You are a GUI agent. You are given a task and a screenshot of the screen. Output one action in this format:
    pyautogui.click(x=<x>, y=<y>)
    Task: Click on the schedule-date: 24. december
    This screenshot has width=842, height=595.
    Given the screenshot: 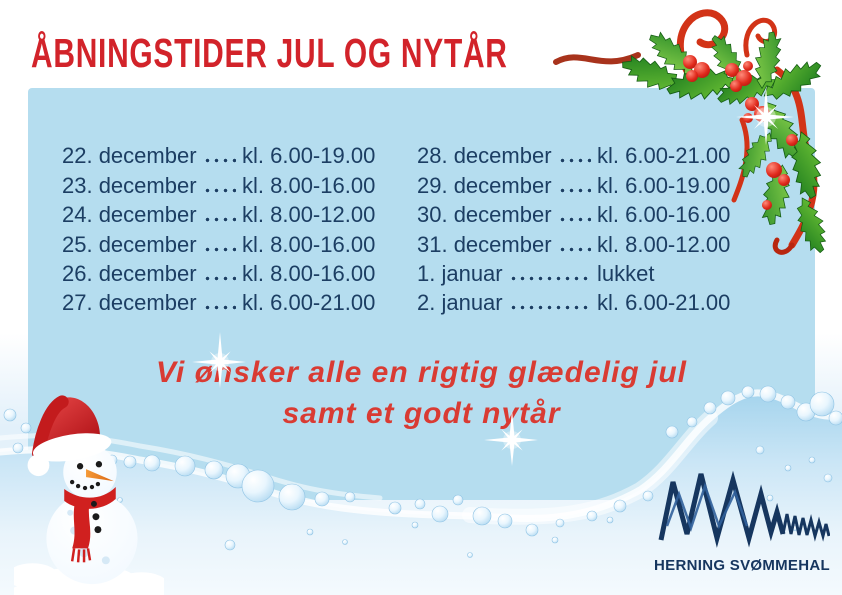 What is the action you would take?
    pyautogui.click(x=129, y=215)
    